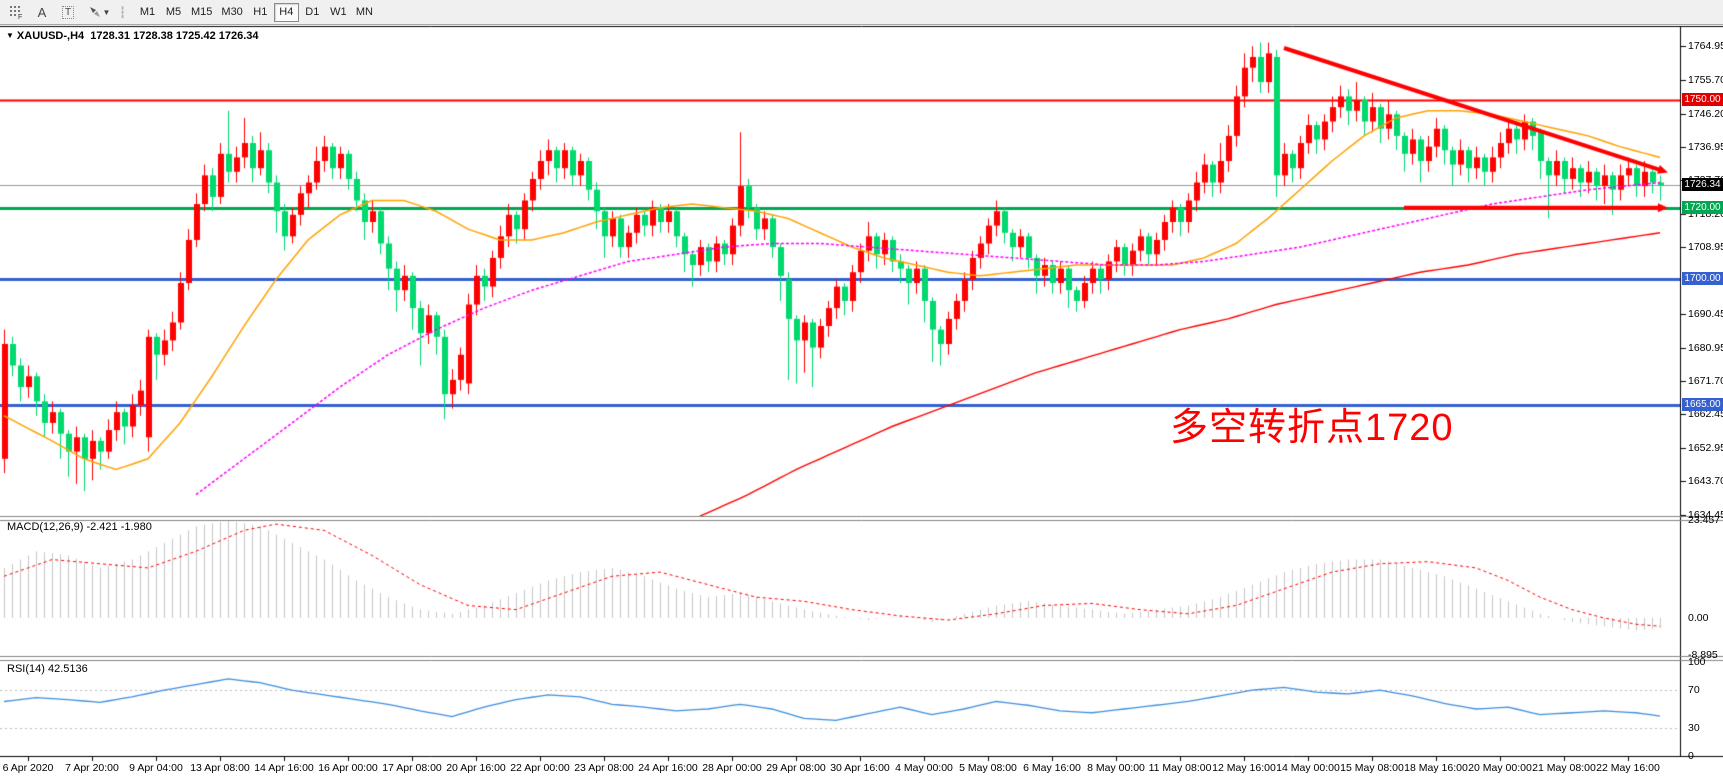  What do you see at coordinates (173, 12) in the screenshot?
I see `timeframe-button-m5: M5` at bounding box center [173, 12].